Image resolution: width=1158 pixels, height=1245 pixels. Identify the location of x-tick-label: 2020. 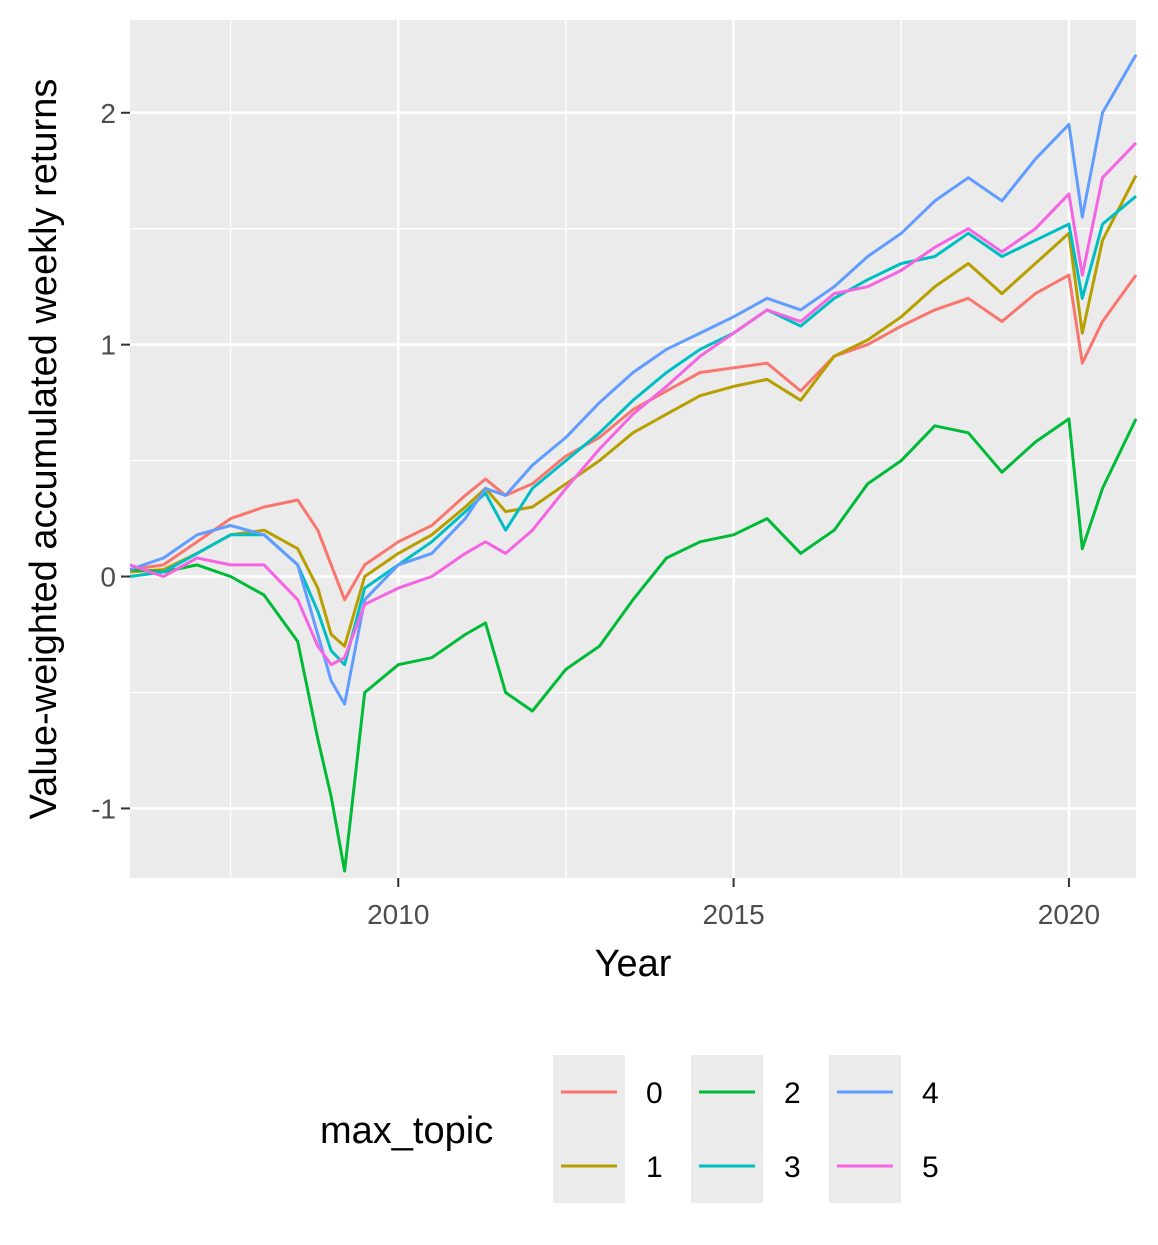
(1069, 914).